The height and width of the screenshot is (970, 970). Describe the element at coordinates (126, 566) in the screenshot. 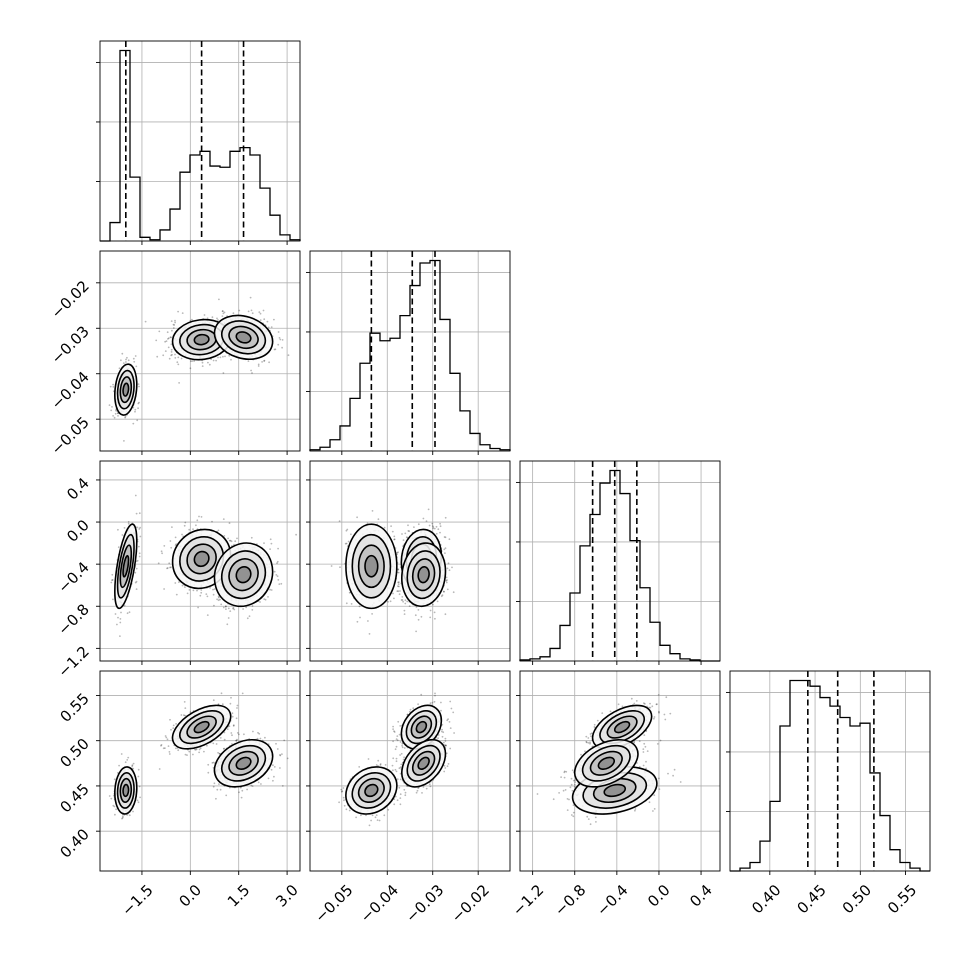

I see `density-fill` at that location.